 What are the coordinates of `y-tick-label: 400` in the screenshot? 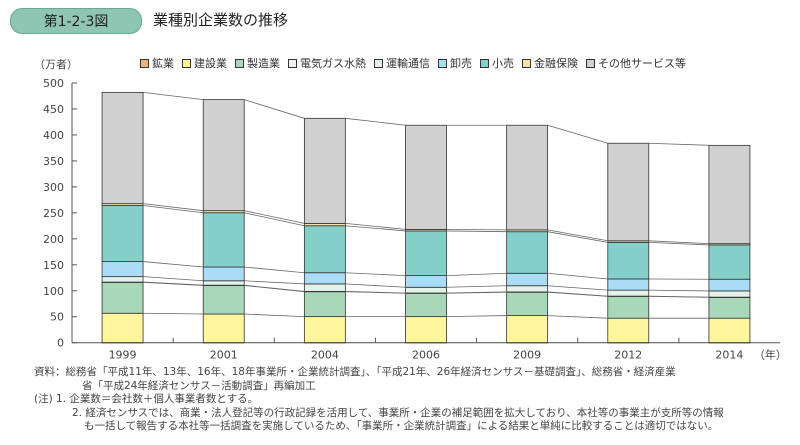 It's located at (53, 135).